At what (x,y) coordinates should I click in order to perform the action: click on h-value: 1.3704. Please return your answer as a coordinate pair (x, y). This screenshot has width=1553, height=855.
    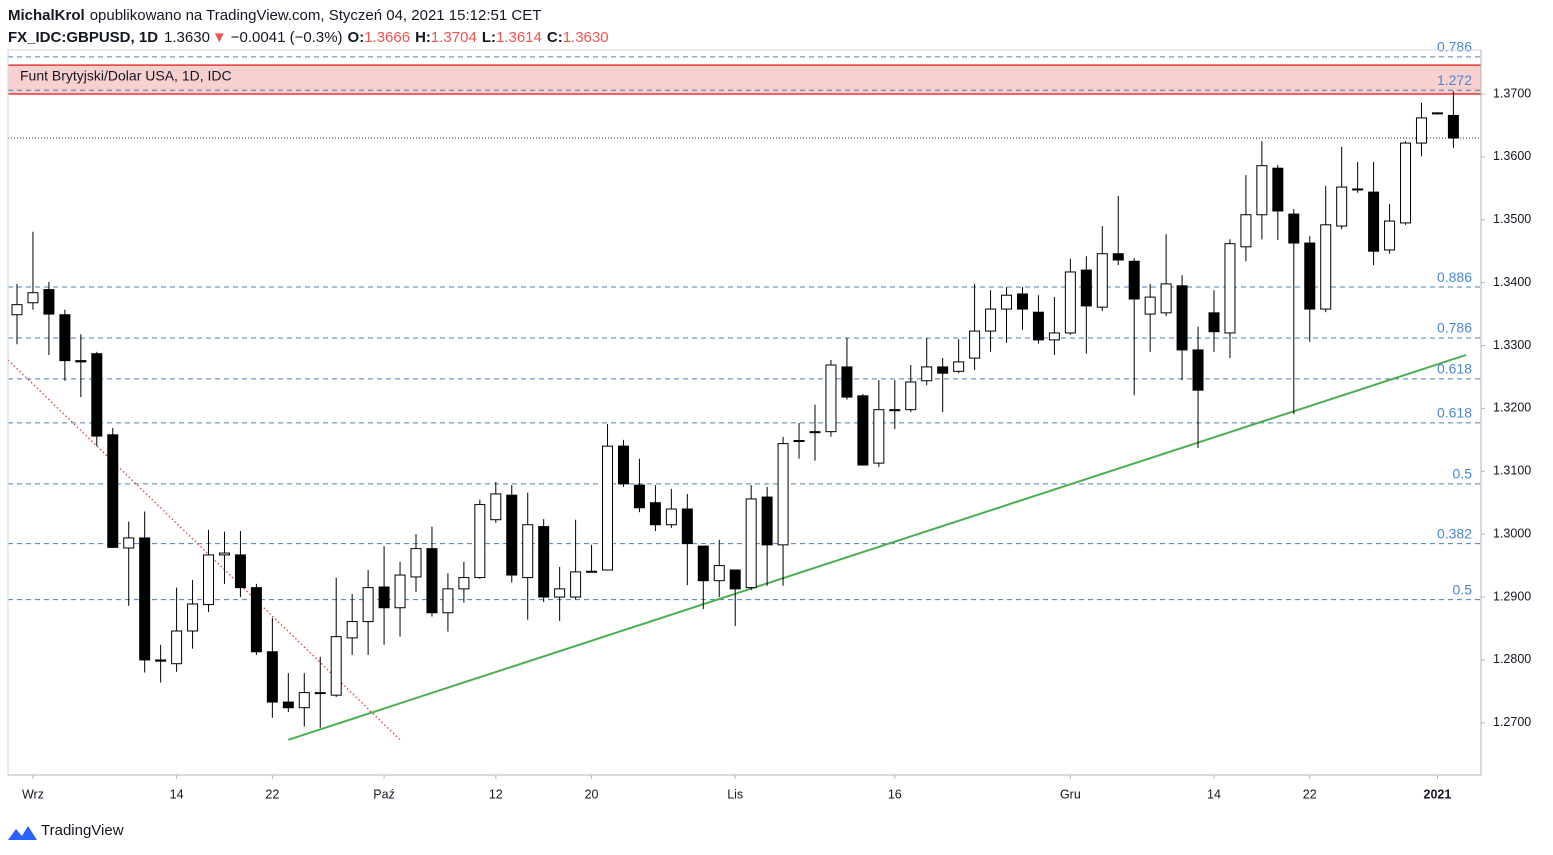
    Looking at the image, I should click on (454, 37).